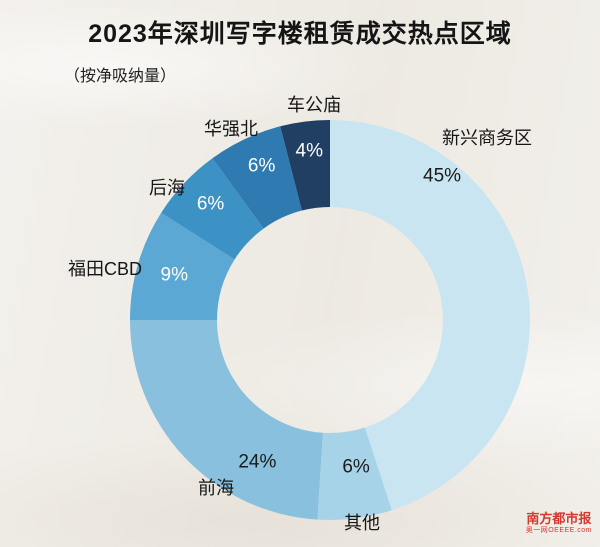 The image size is (600, 547). Describe the element at coordinates (105, 269) in the screenshot. I see `slice-label-futian-cbd: 福田CBD` at that location.